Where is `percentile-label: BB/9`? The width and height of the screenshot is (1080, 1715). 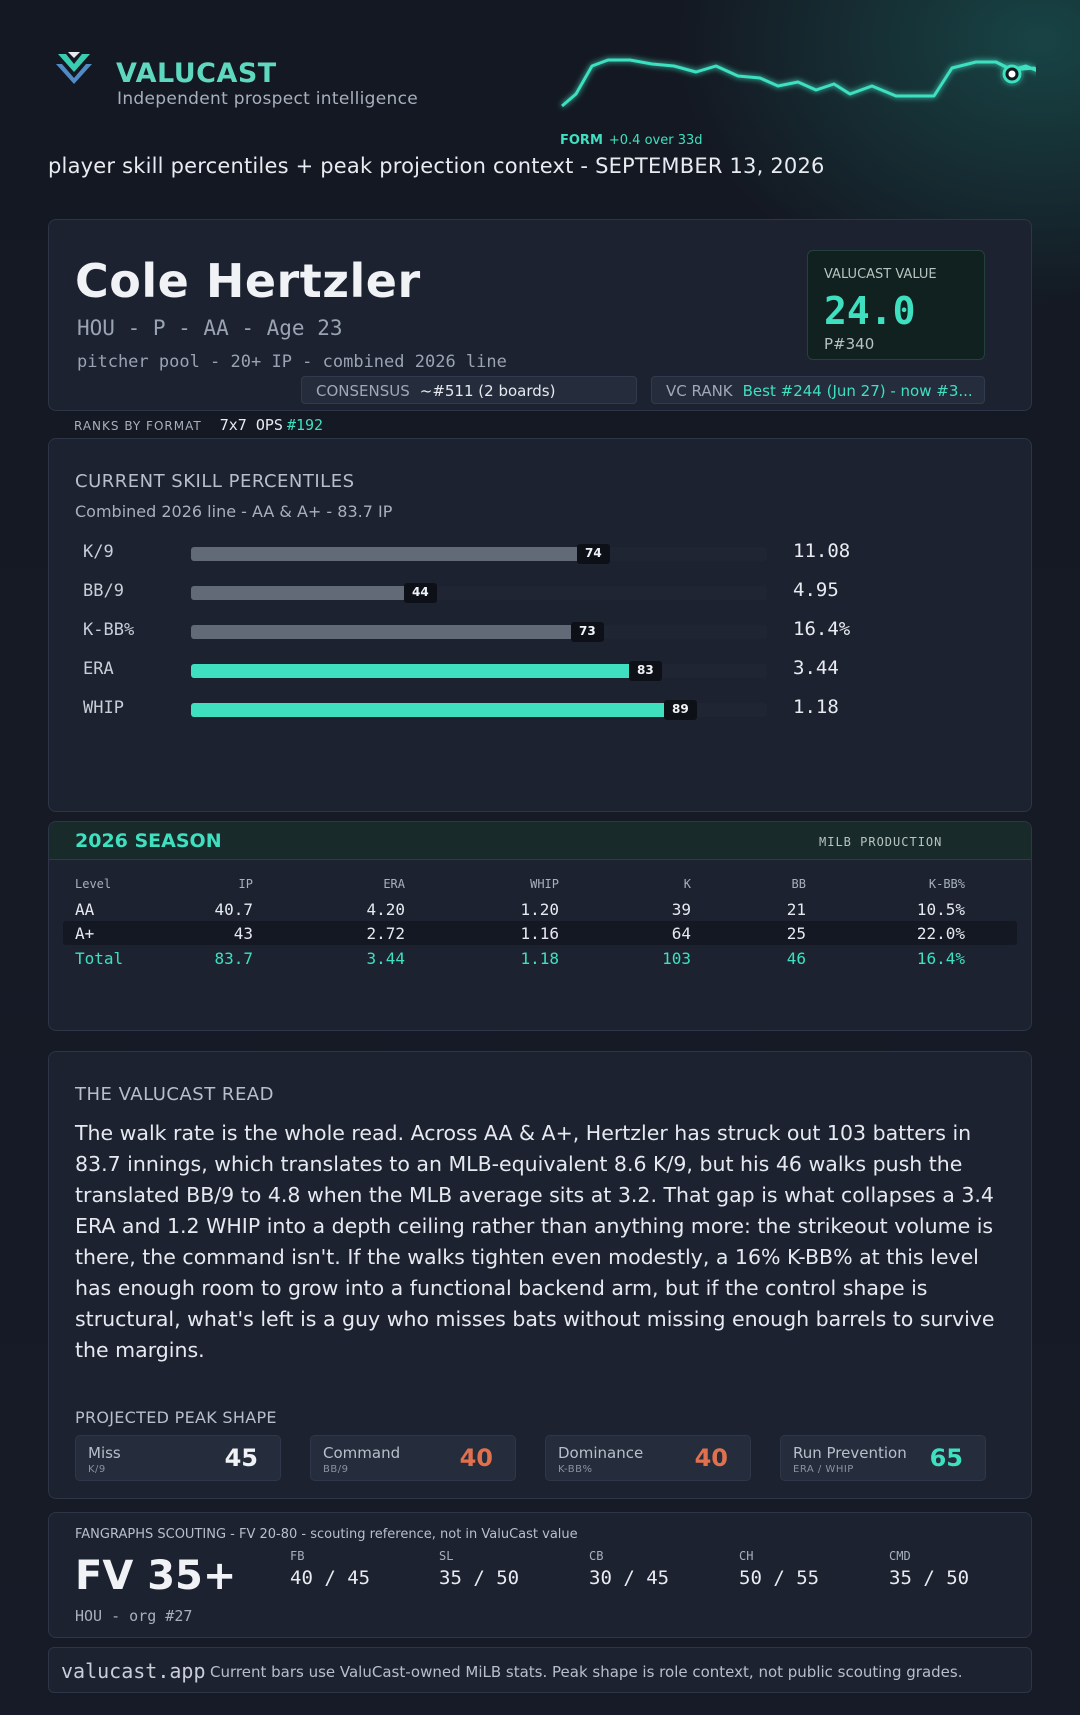
percentile-label: BB/9 is located at coordinates (103, 591).